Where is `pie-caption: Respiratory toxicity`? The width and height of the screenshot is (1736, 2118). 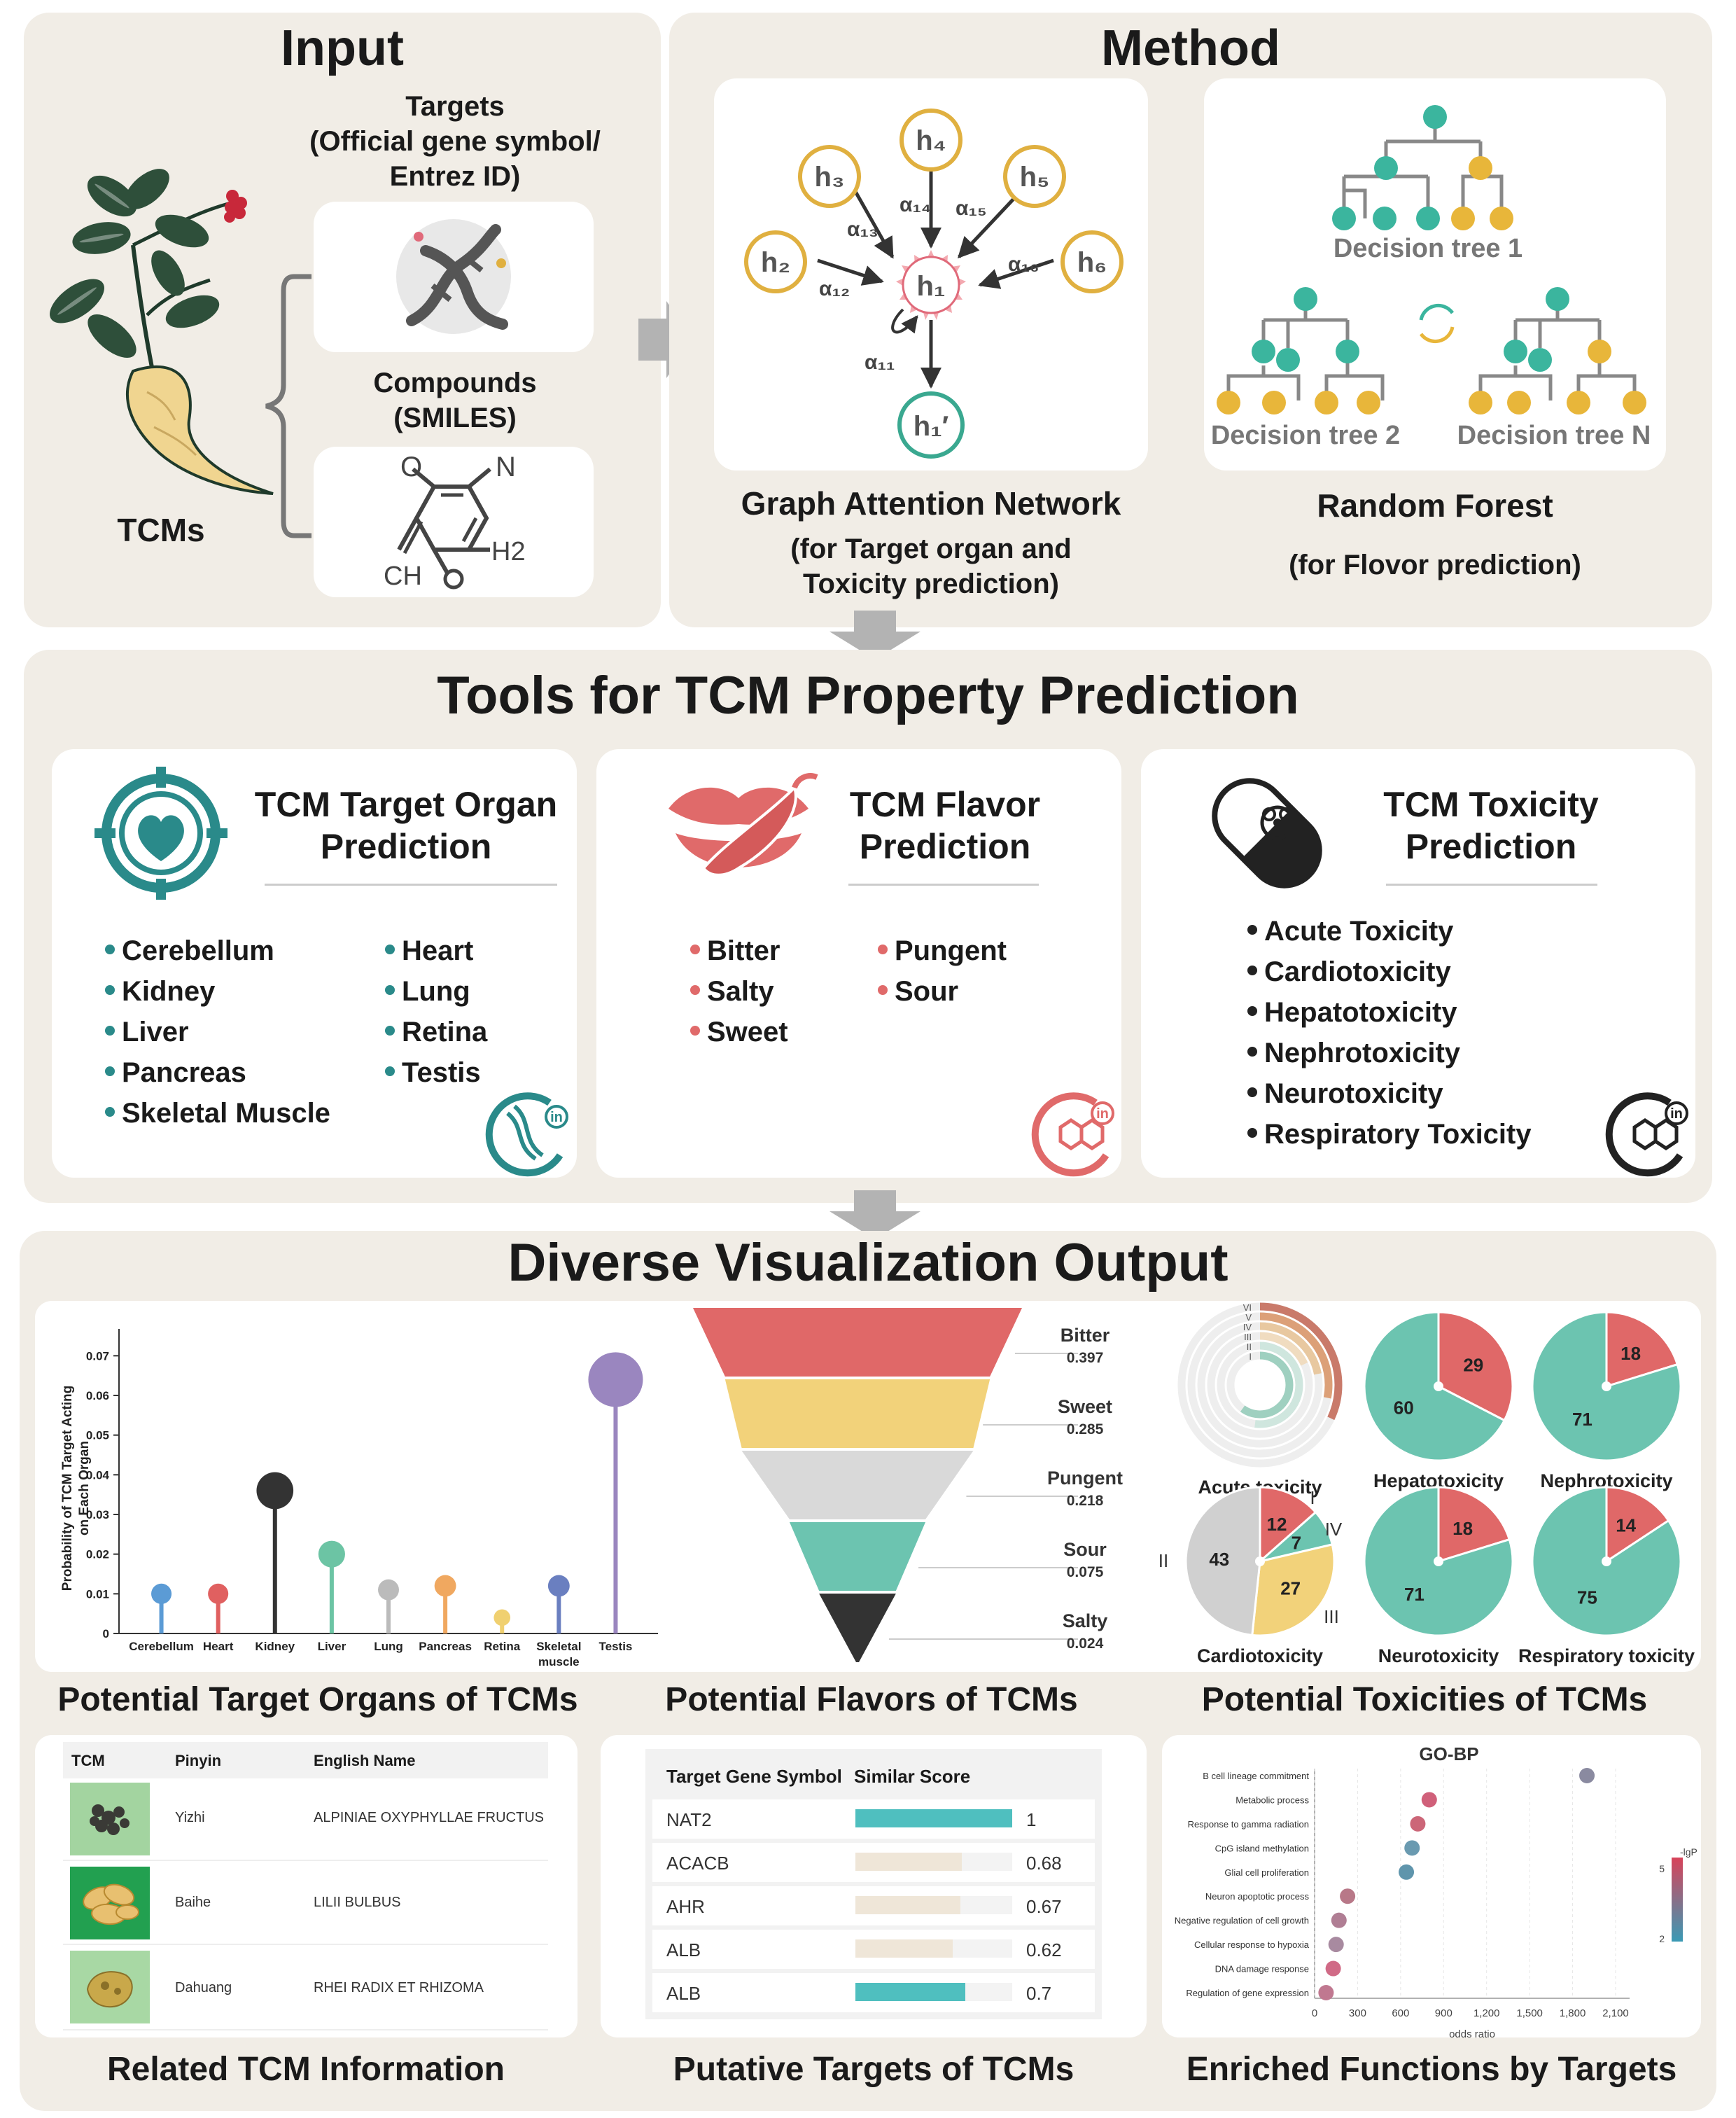
pie-caption: Respiratory toxicity is located at coordinates (1606, 1655).